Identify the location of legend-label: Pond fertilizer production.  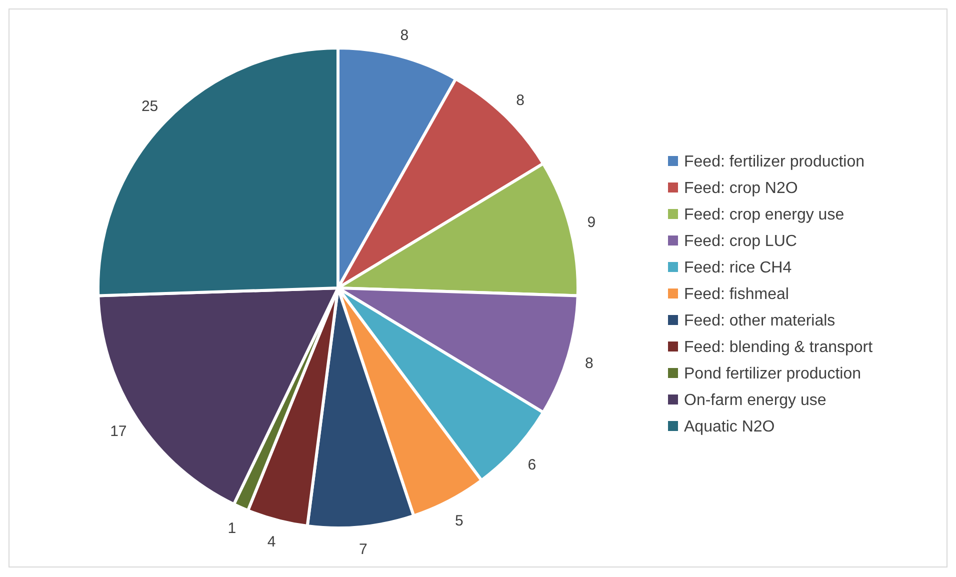
(772, 374).